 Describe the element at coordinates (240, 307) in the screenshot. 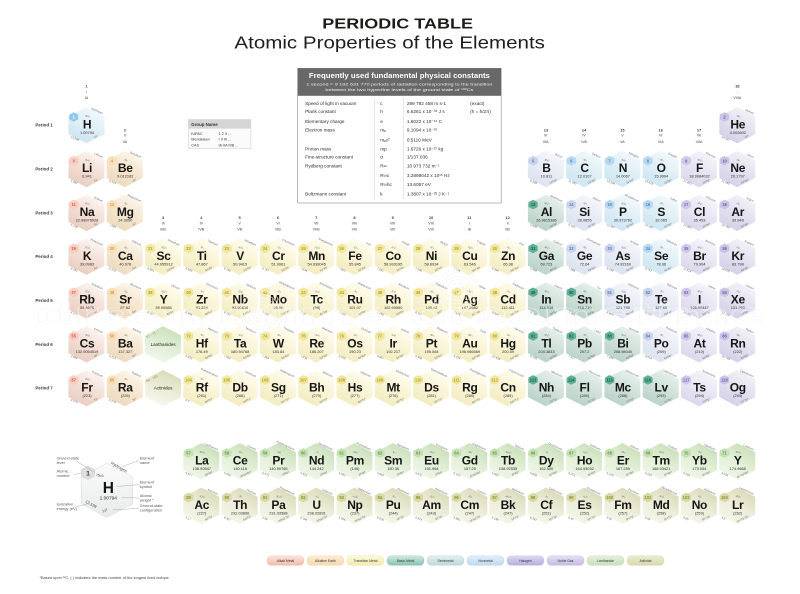

I see `svg-text: 92.90638` at that location.